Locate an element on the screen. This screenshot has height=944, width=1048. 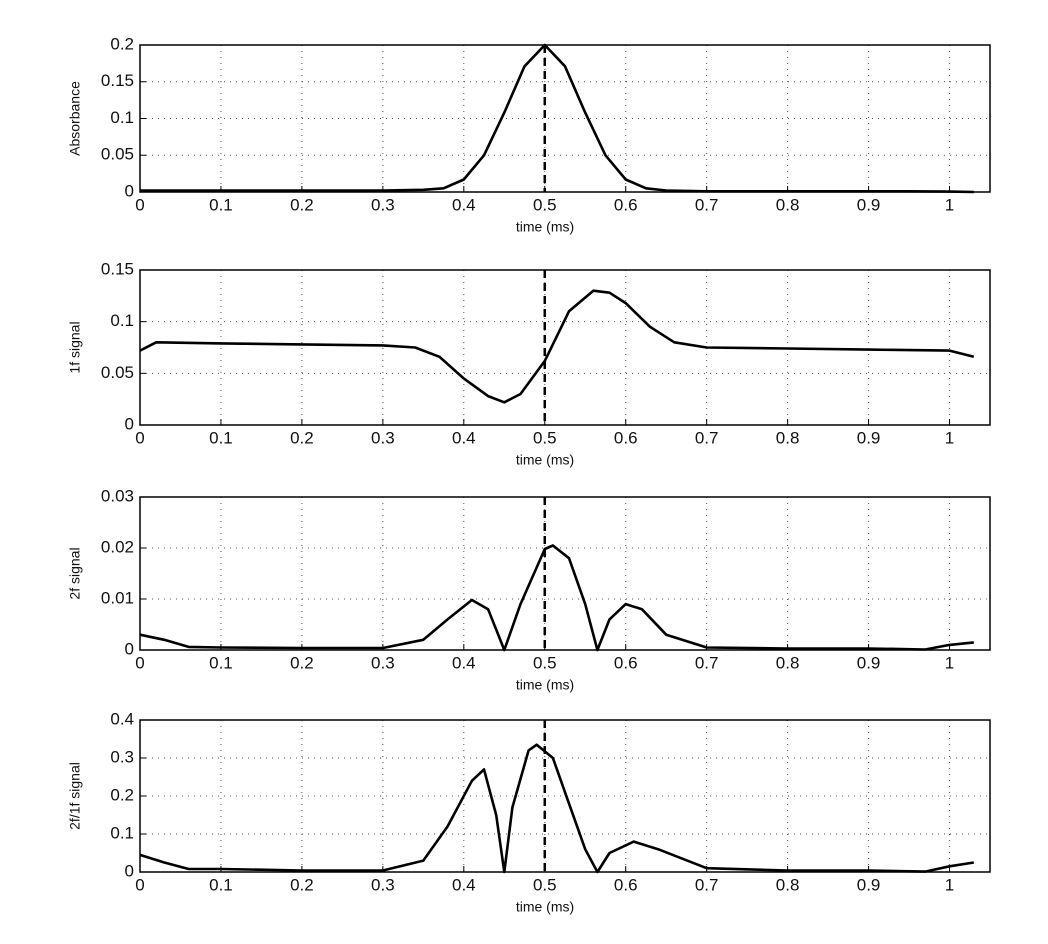
y-tick-label: 0.03 is located at coordinates (117, 495).